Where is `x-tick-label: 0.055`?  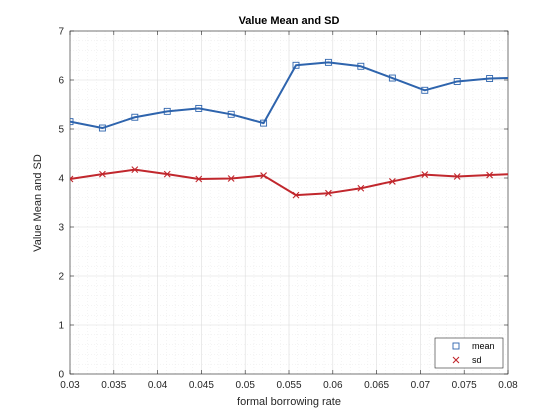 x-tick-label: 0.055 is located at coordinates (288, 385).